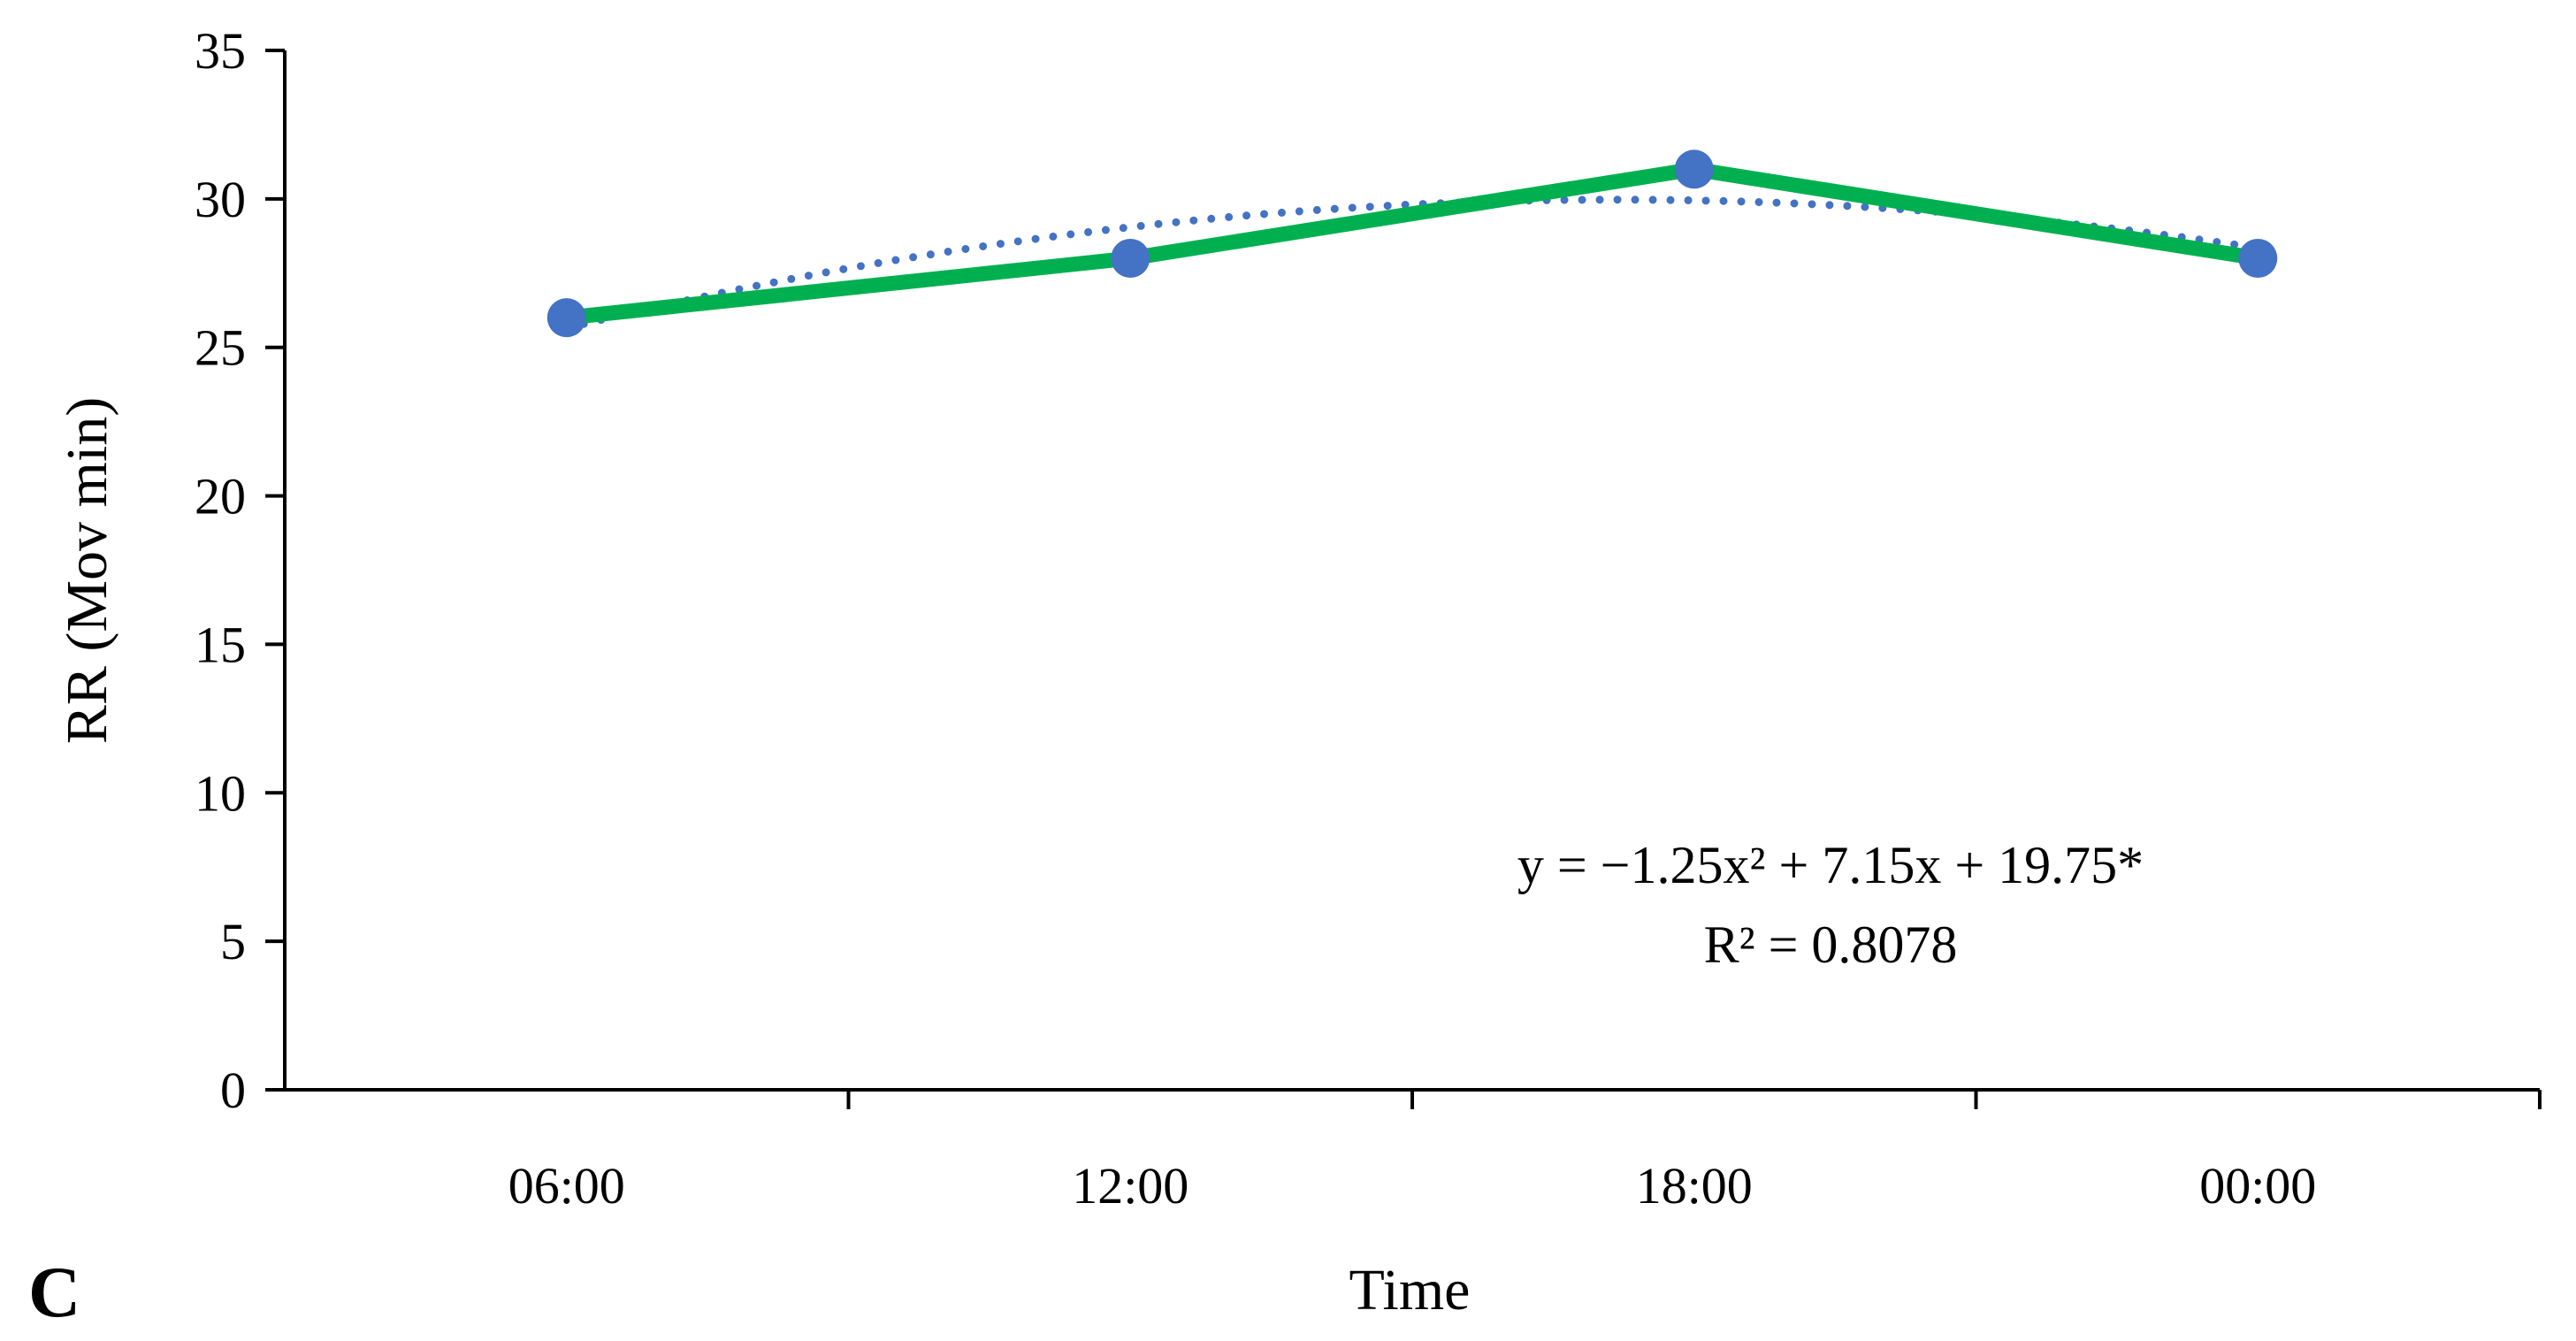  What do you see at coordinates (233, 941) in the screenshot?
I see `y-tick-label: 5` at bounding box center [233, 941].